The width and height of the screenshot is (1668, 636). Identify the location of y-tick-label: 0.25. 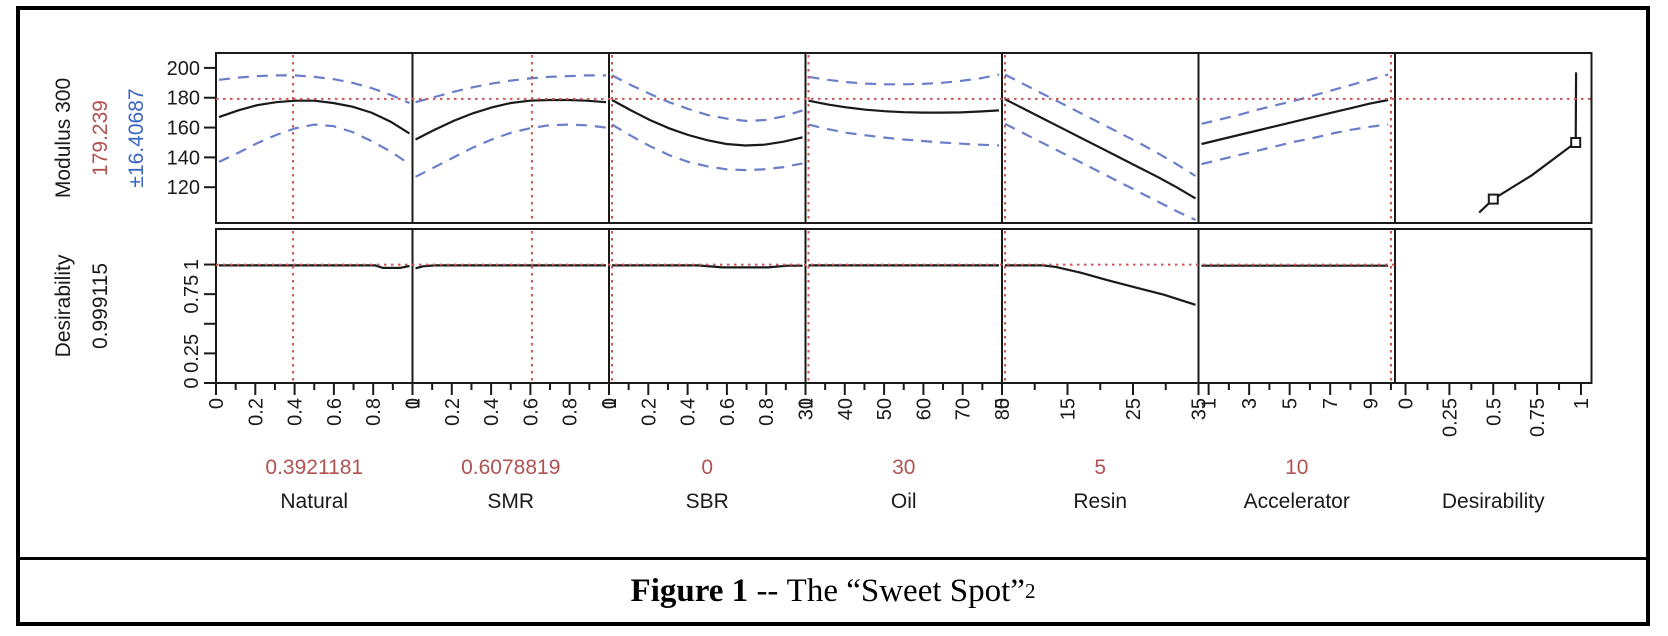
(192, 353).